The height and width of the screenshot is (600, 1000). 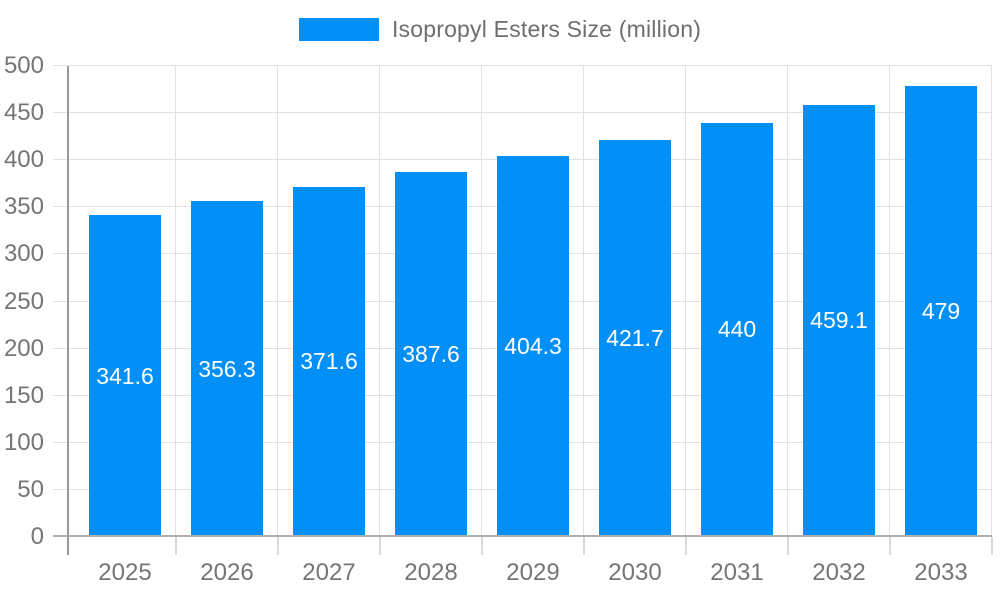 I want to click on x-tick-label: 2027, so click(x=329, y=572).